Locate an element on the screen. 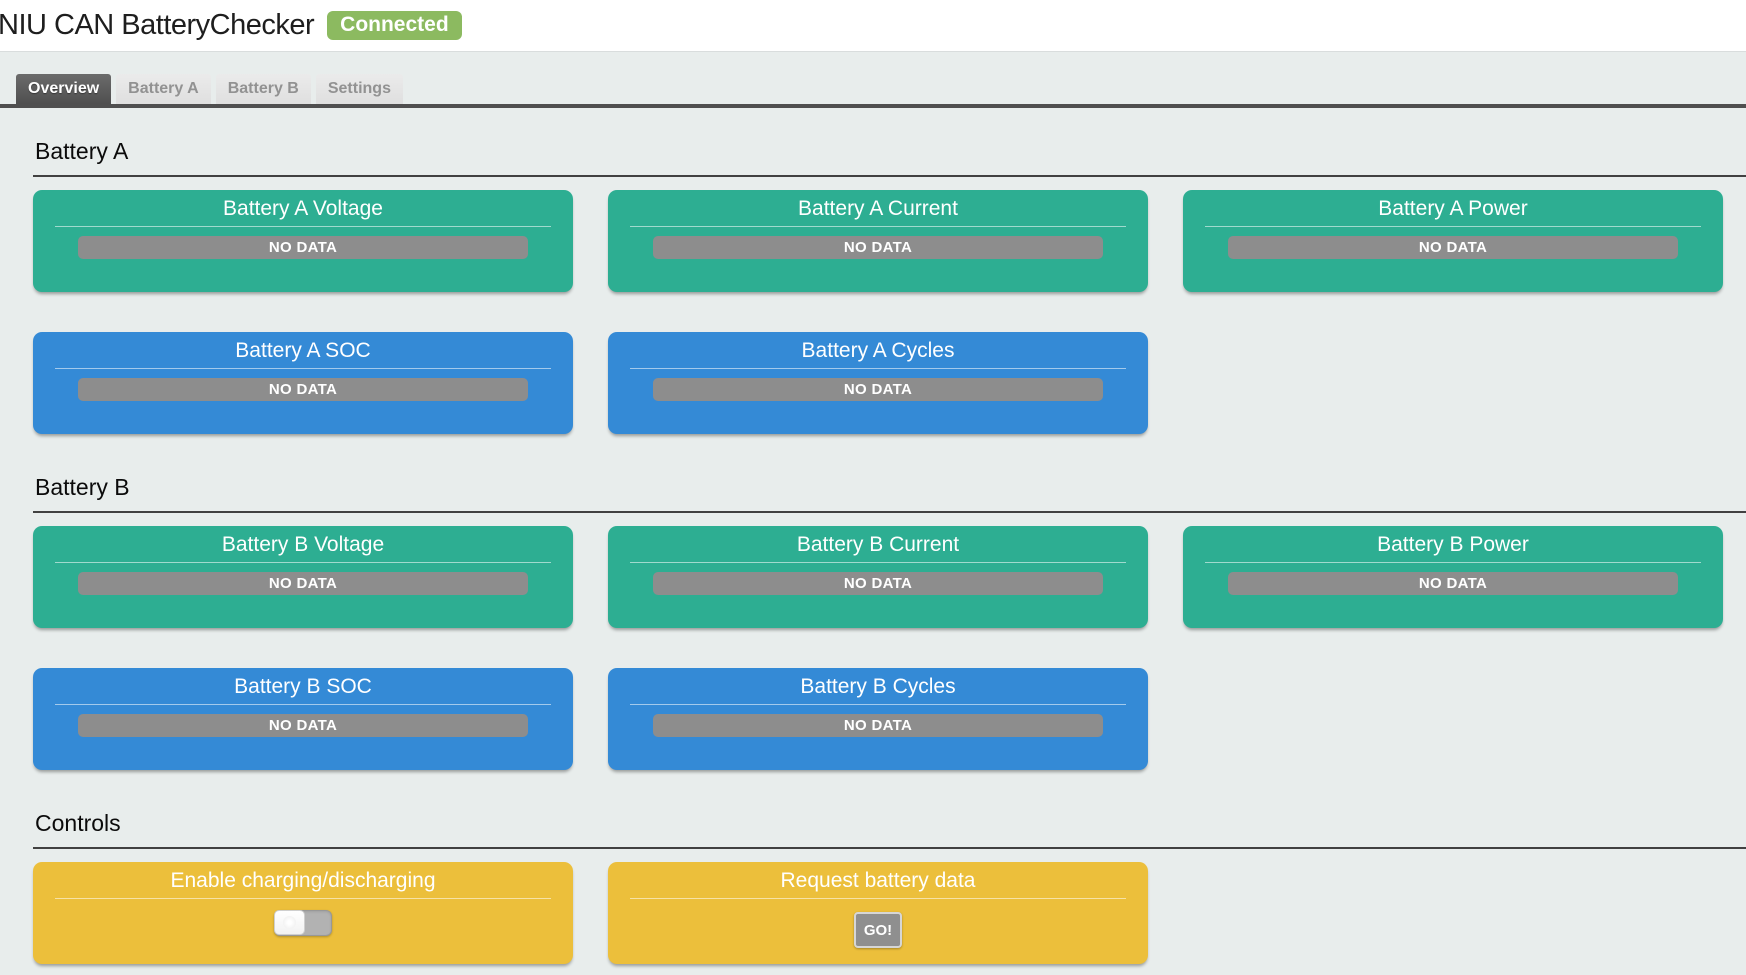  connection-status-badge: Connected is located at coordinates (394, 25).